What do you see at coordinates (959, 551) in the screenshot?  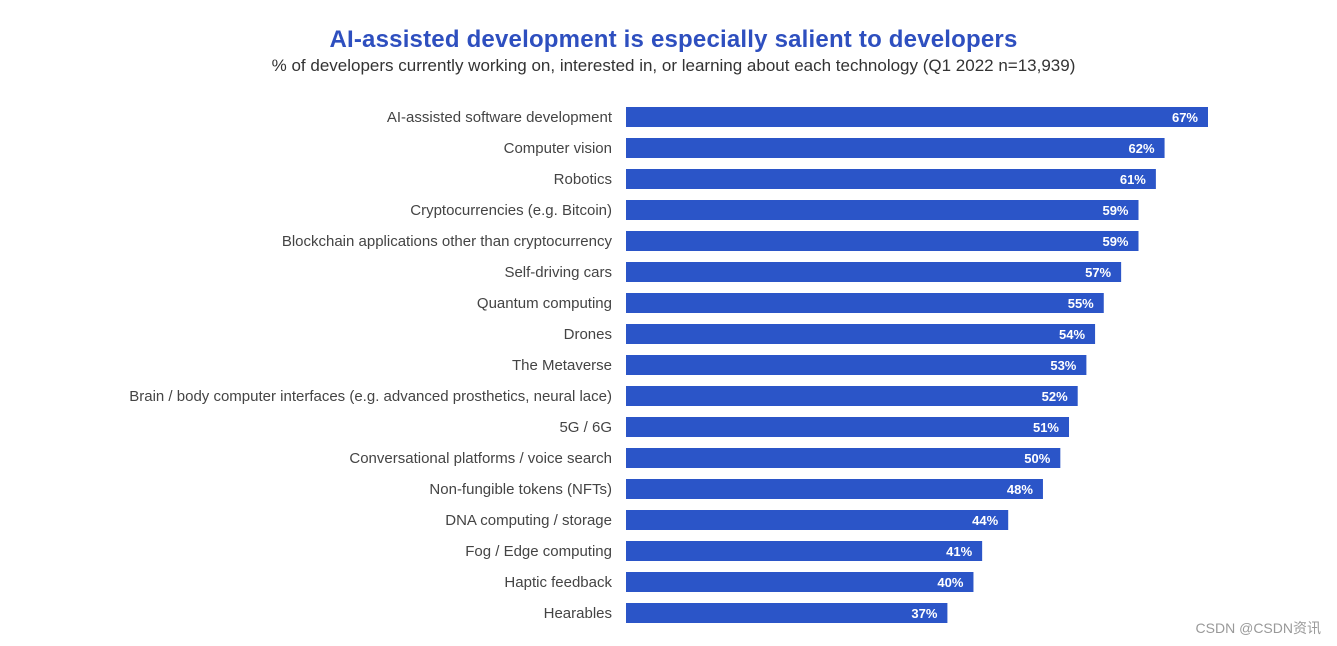 I see `value-label: 41%` at bounding box center [959, 551].